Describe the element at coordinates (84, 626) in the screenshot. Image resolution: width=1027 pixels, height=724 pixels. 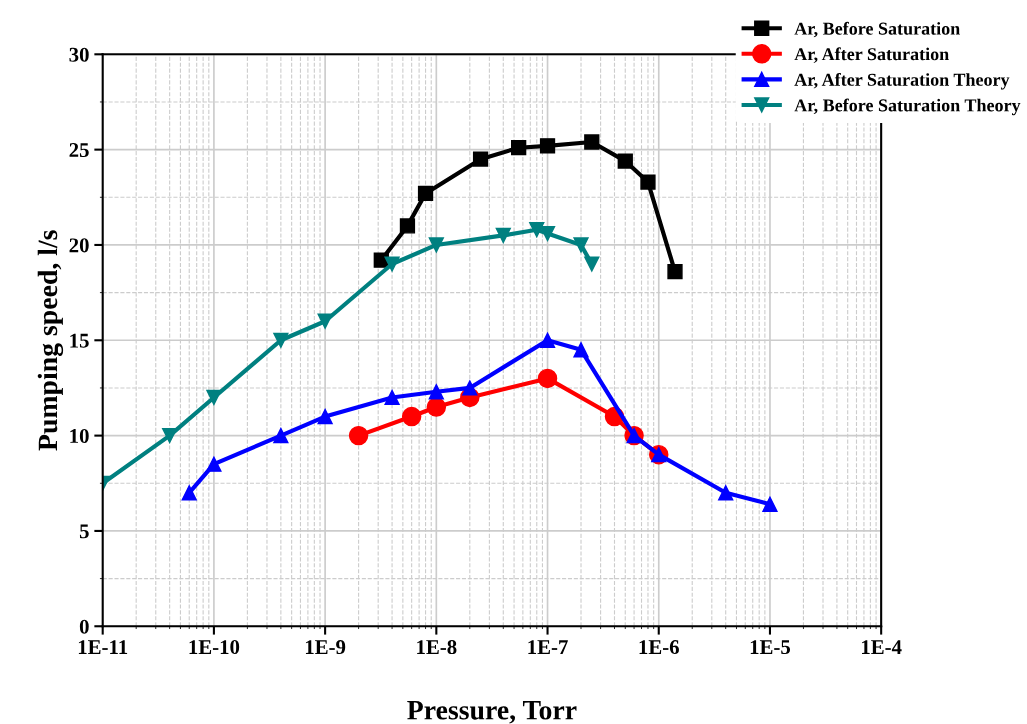
I see `y-tick-label: 0` at that location.